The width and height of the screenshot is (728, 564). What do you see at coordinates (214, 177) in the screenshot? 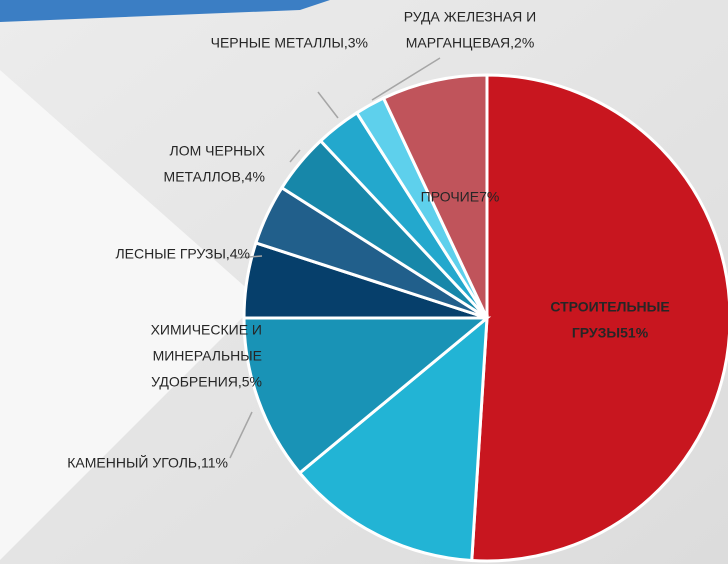
I see `data-label: МЕТАЛЛОВ,4%` at bounding box center [214, 177].